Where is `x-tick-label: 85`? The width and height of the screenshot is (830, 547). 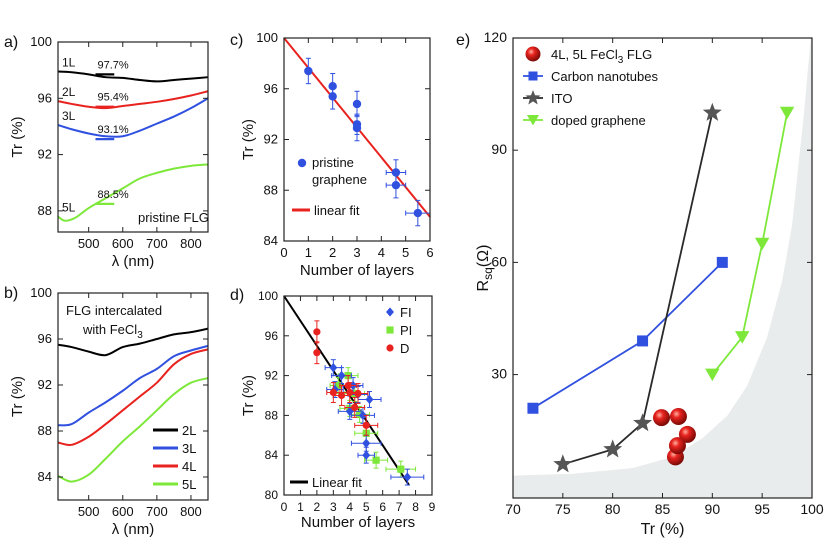
x-tick-label: 85 is located at coordinates (663, 509).